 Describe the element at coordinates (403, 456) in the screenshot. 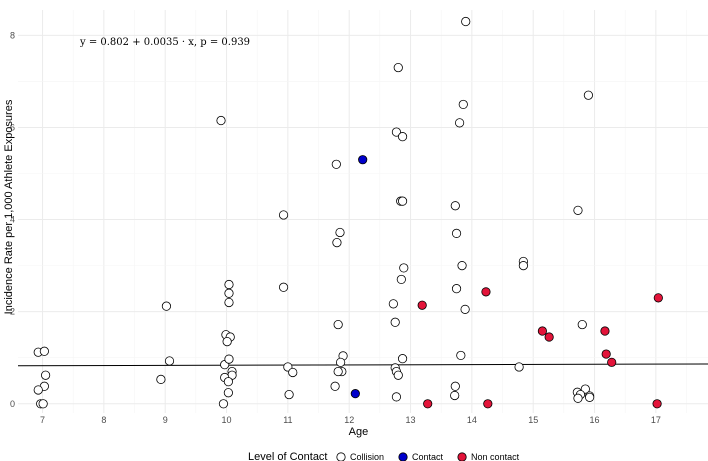

I see `legend-key-contact` at that location.